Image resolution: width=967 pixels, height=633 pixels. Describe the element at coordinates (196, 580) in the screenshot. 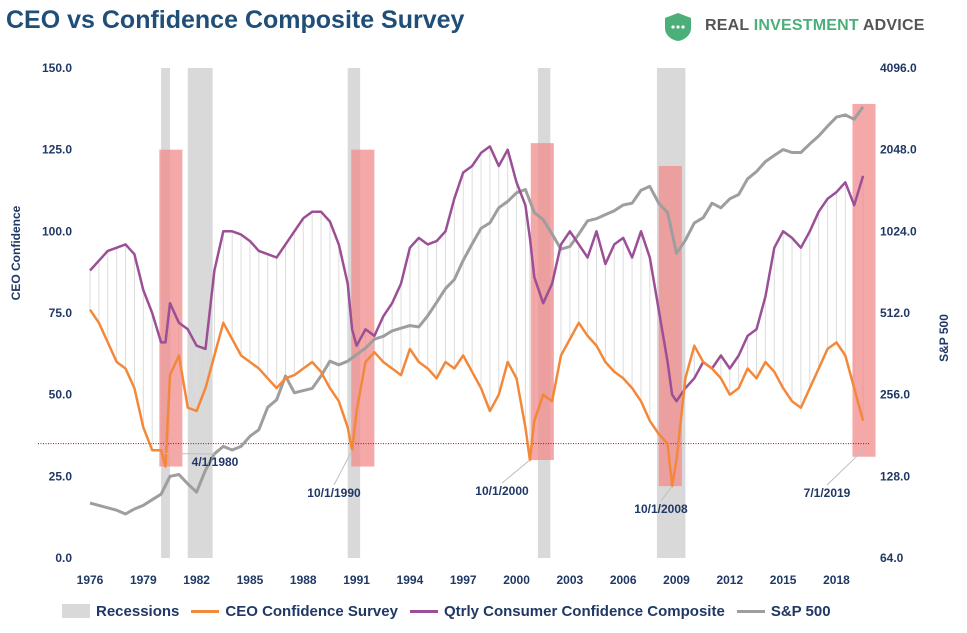

I see `x-tick-label: 1982` at that location.